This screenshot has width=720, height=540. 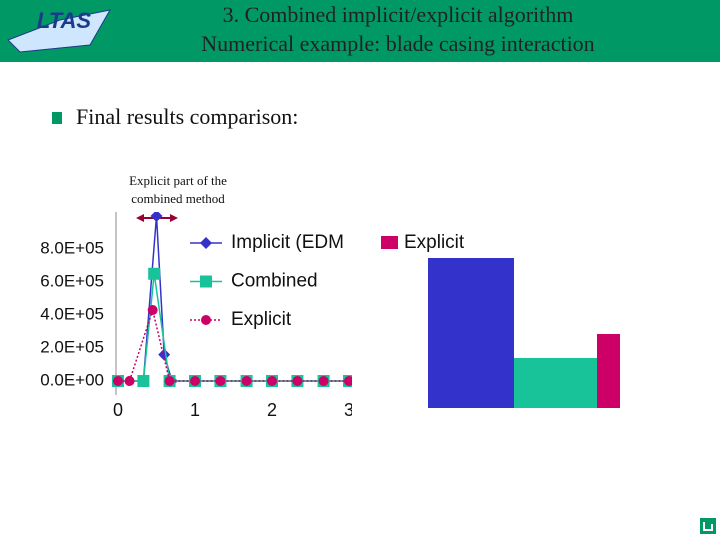 I want to click on annotation: combined method, so click(x=178, y=198).